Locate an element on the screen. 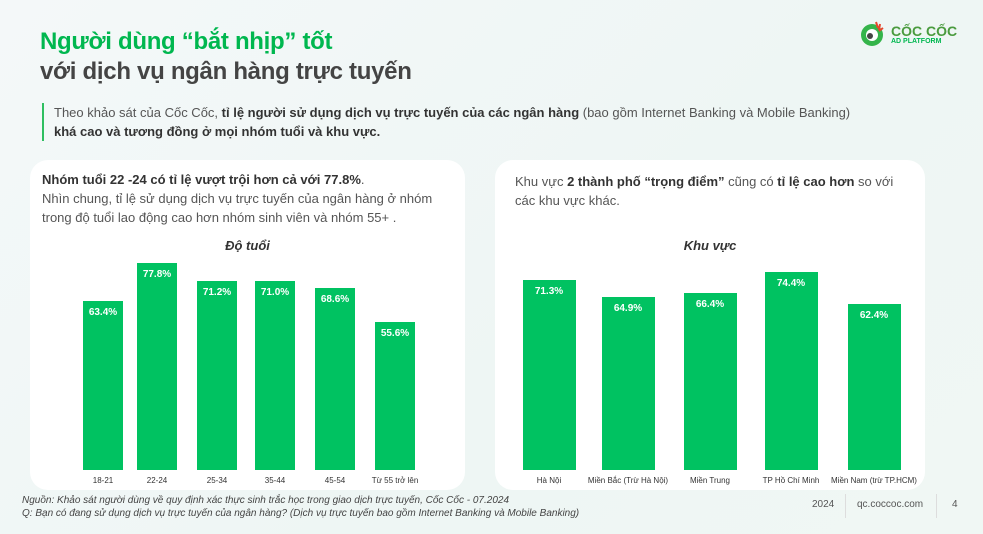 Image resolution: width=983 pixels, height=534 pixels. coccoc-logo-icon is located at coordinates (872, 33).